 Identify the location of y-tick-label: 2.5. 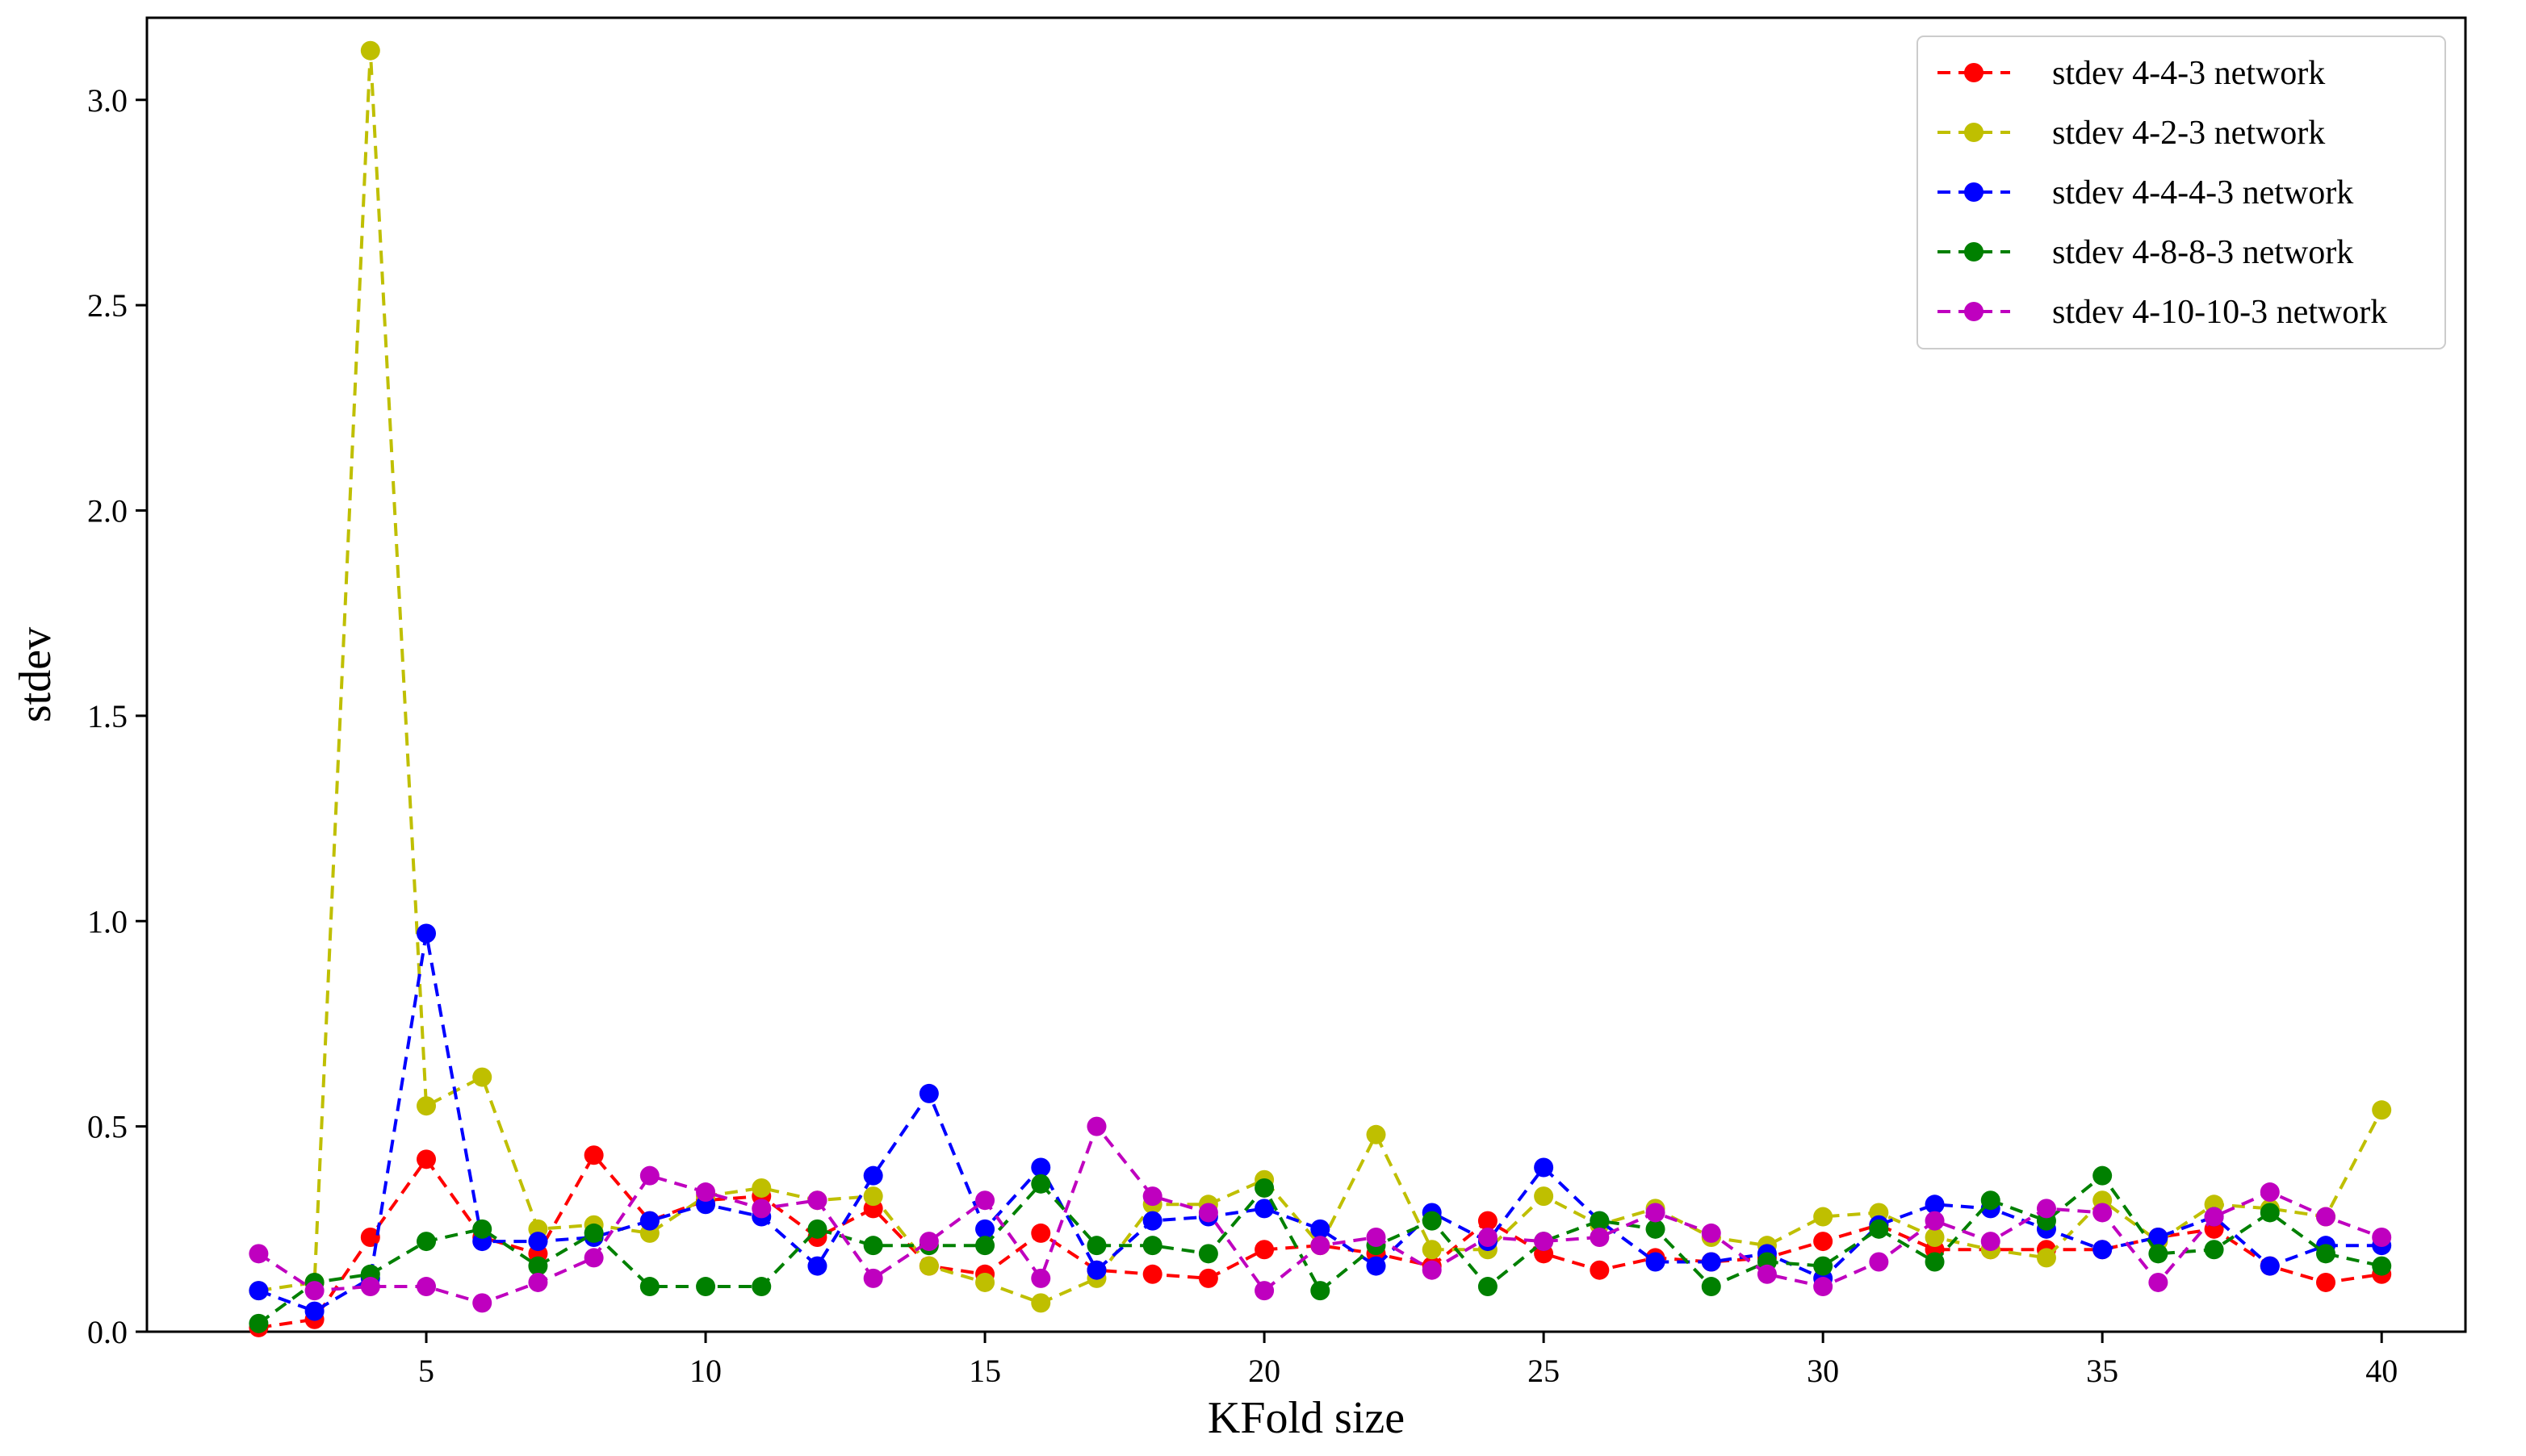
(107, 306).